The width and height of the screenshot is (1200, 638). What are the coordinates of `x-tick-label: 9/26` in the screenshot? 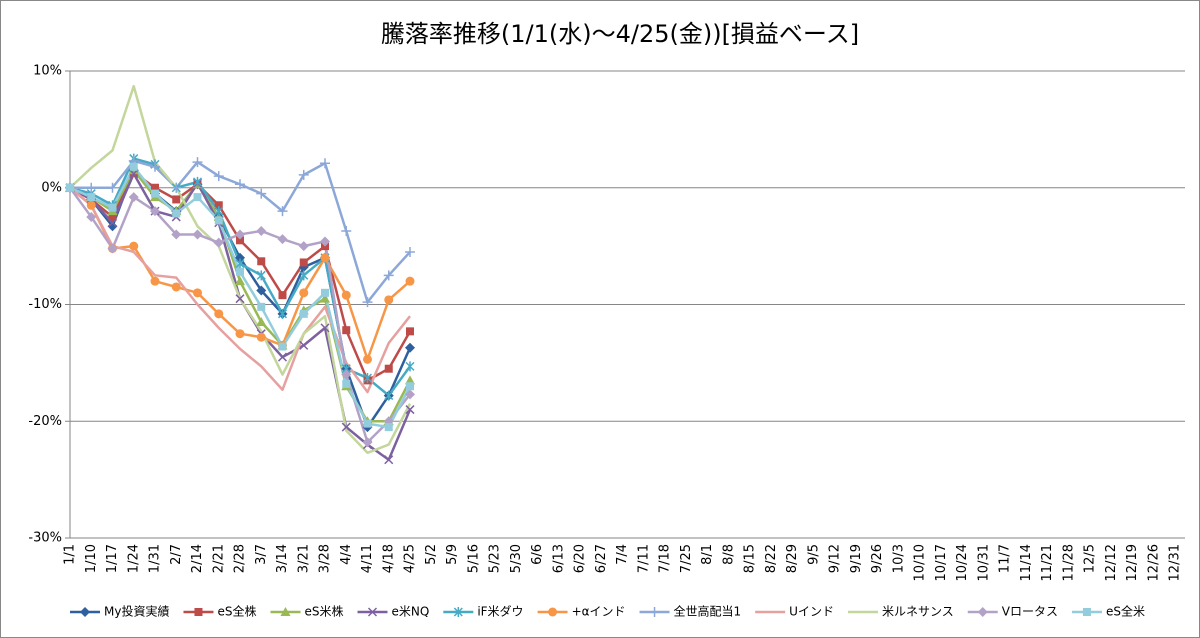 It's located at (877, 558).